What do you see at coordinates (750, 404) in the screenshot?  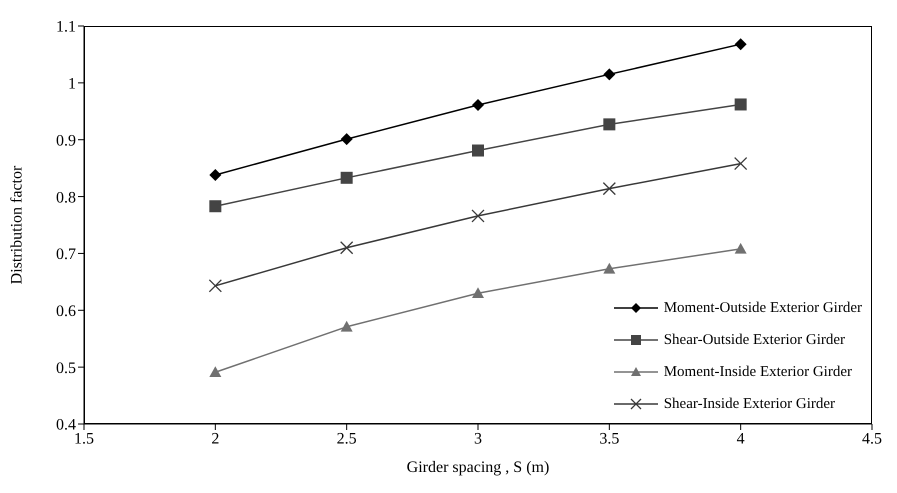 I see `legend-label: Shear-Inside Exterior Girder` at bounding box center [750, 404].